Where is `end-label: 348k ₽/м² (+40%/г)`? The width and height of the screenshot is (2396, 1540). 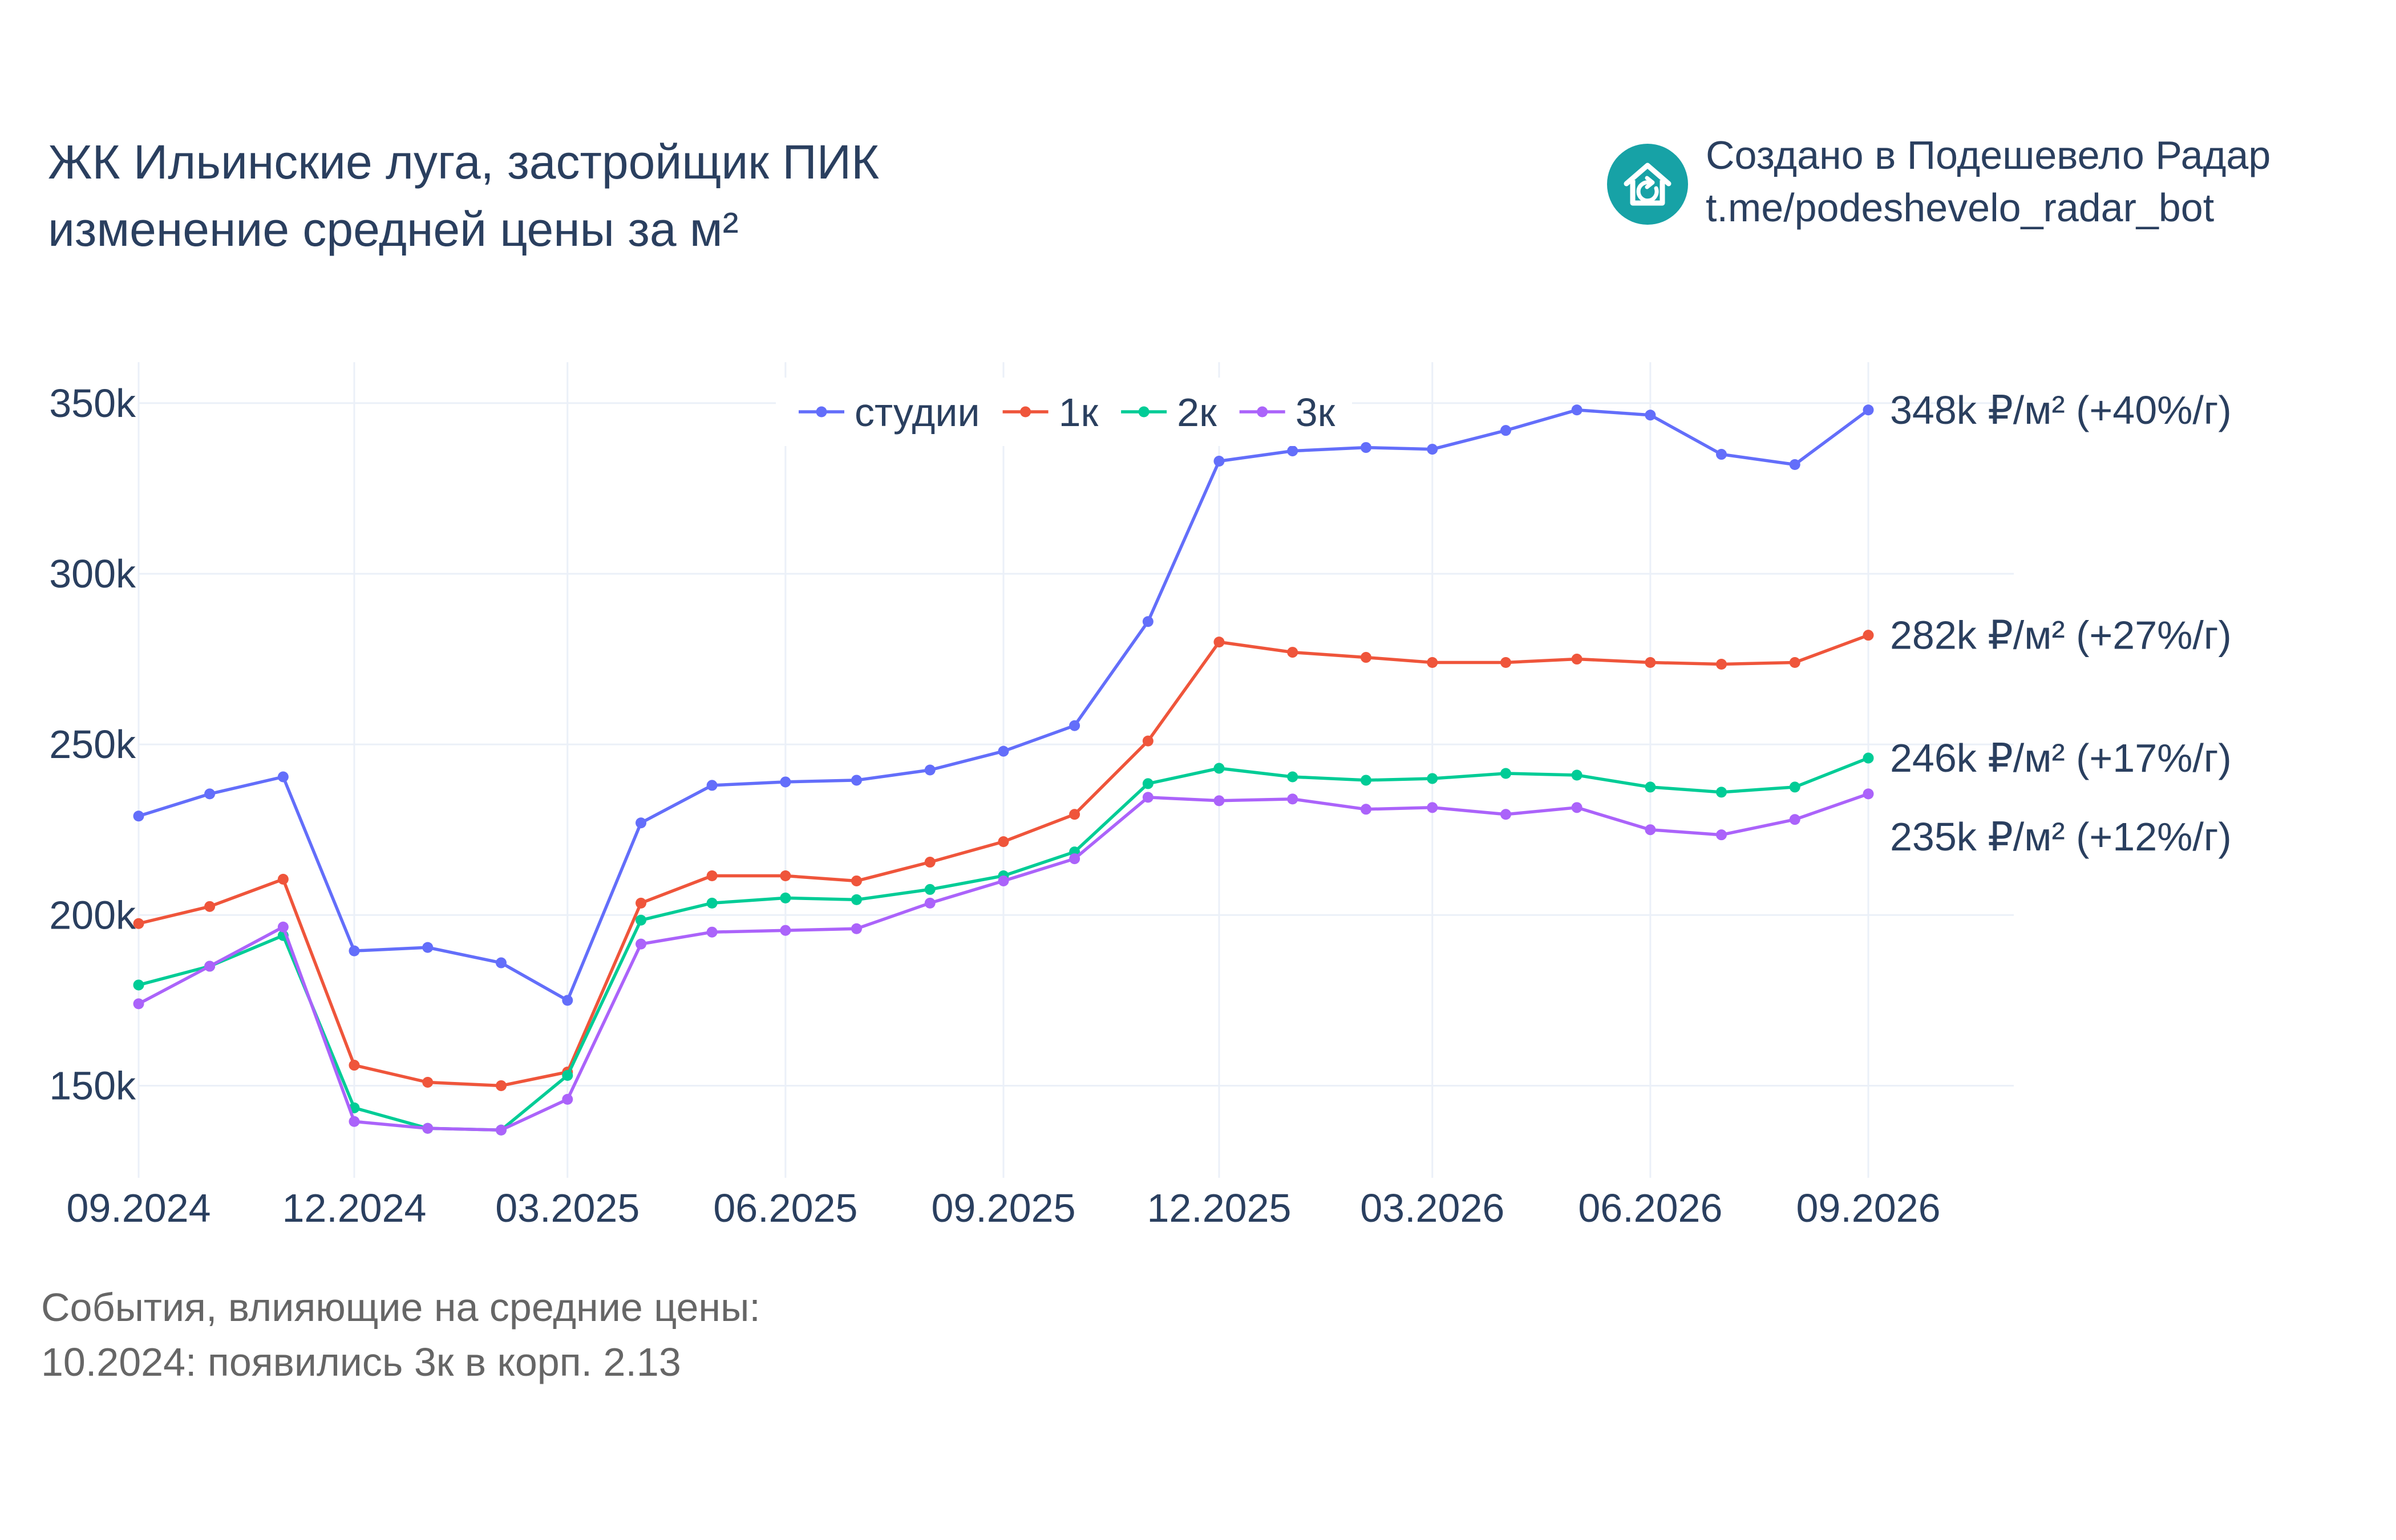 end-label: 348k ₽/м² (+40%/г) is located at coordinates (2061, 410).